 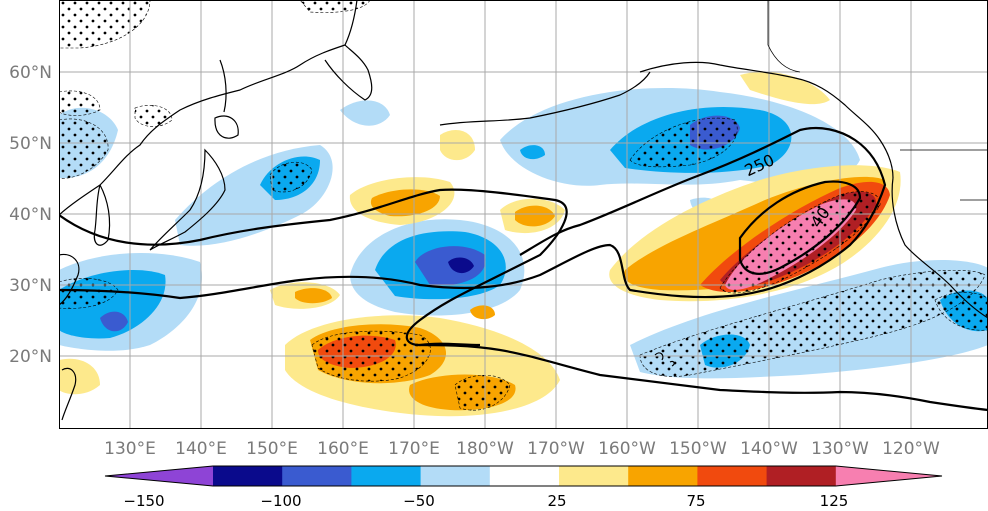 I want to click on canada-border, so click(x=877, y=100).